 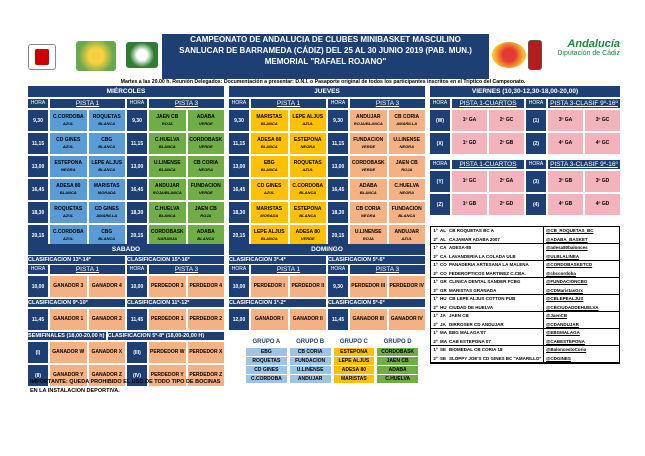 I want to click on city-crest-logo, so click(x=535, y=55).